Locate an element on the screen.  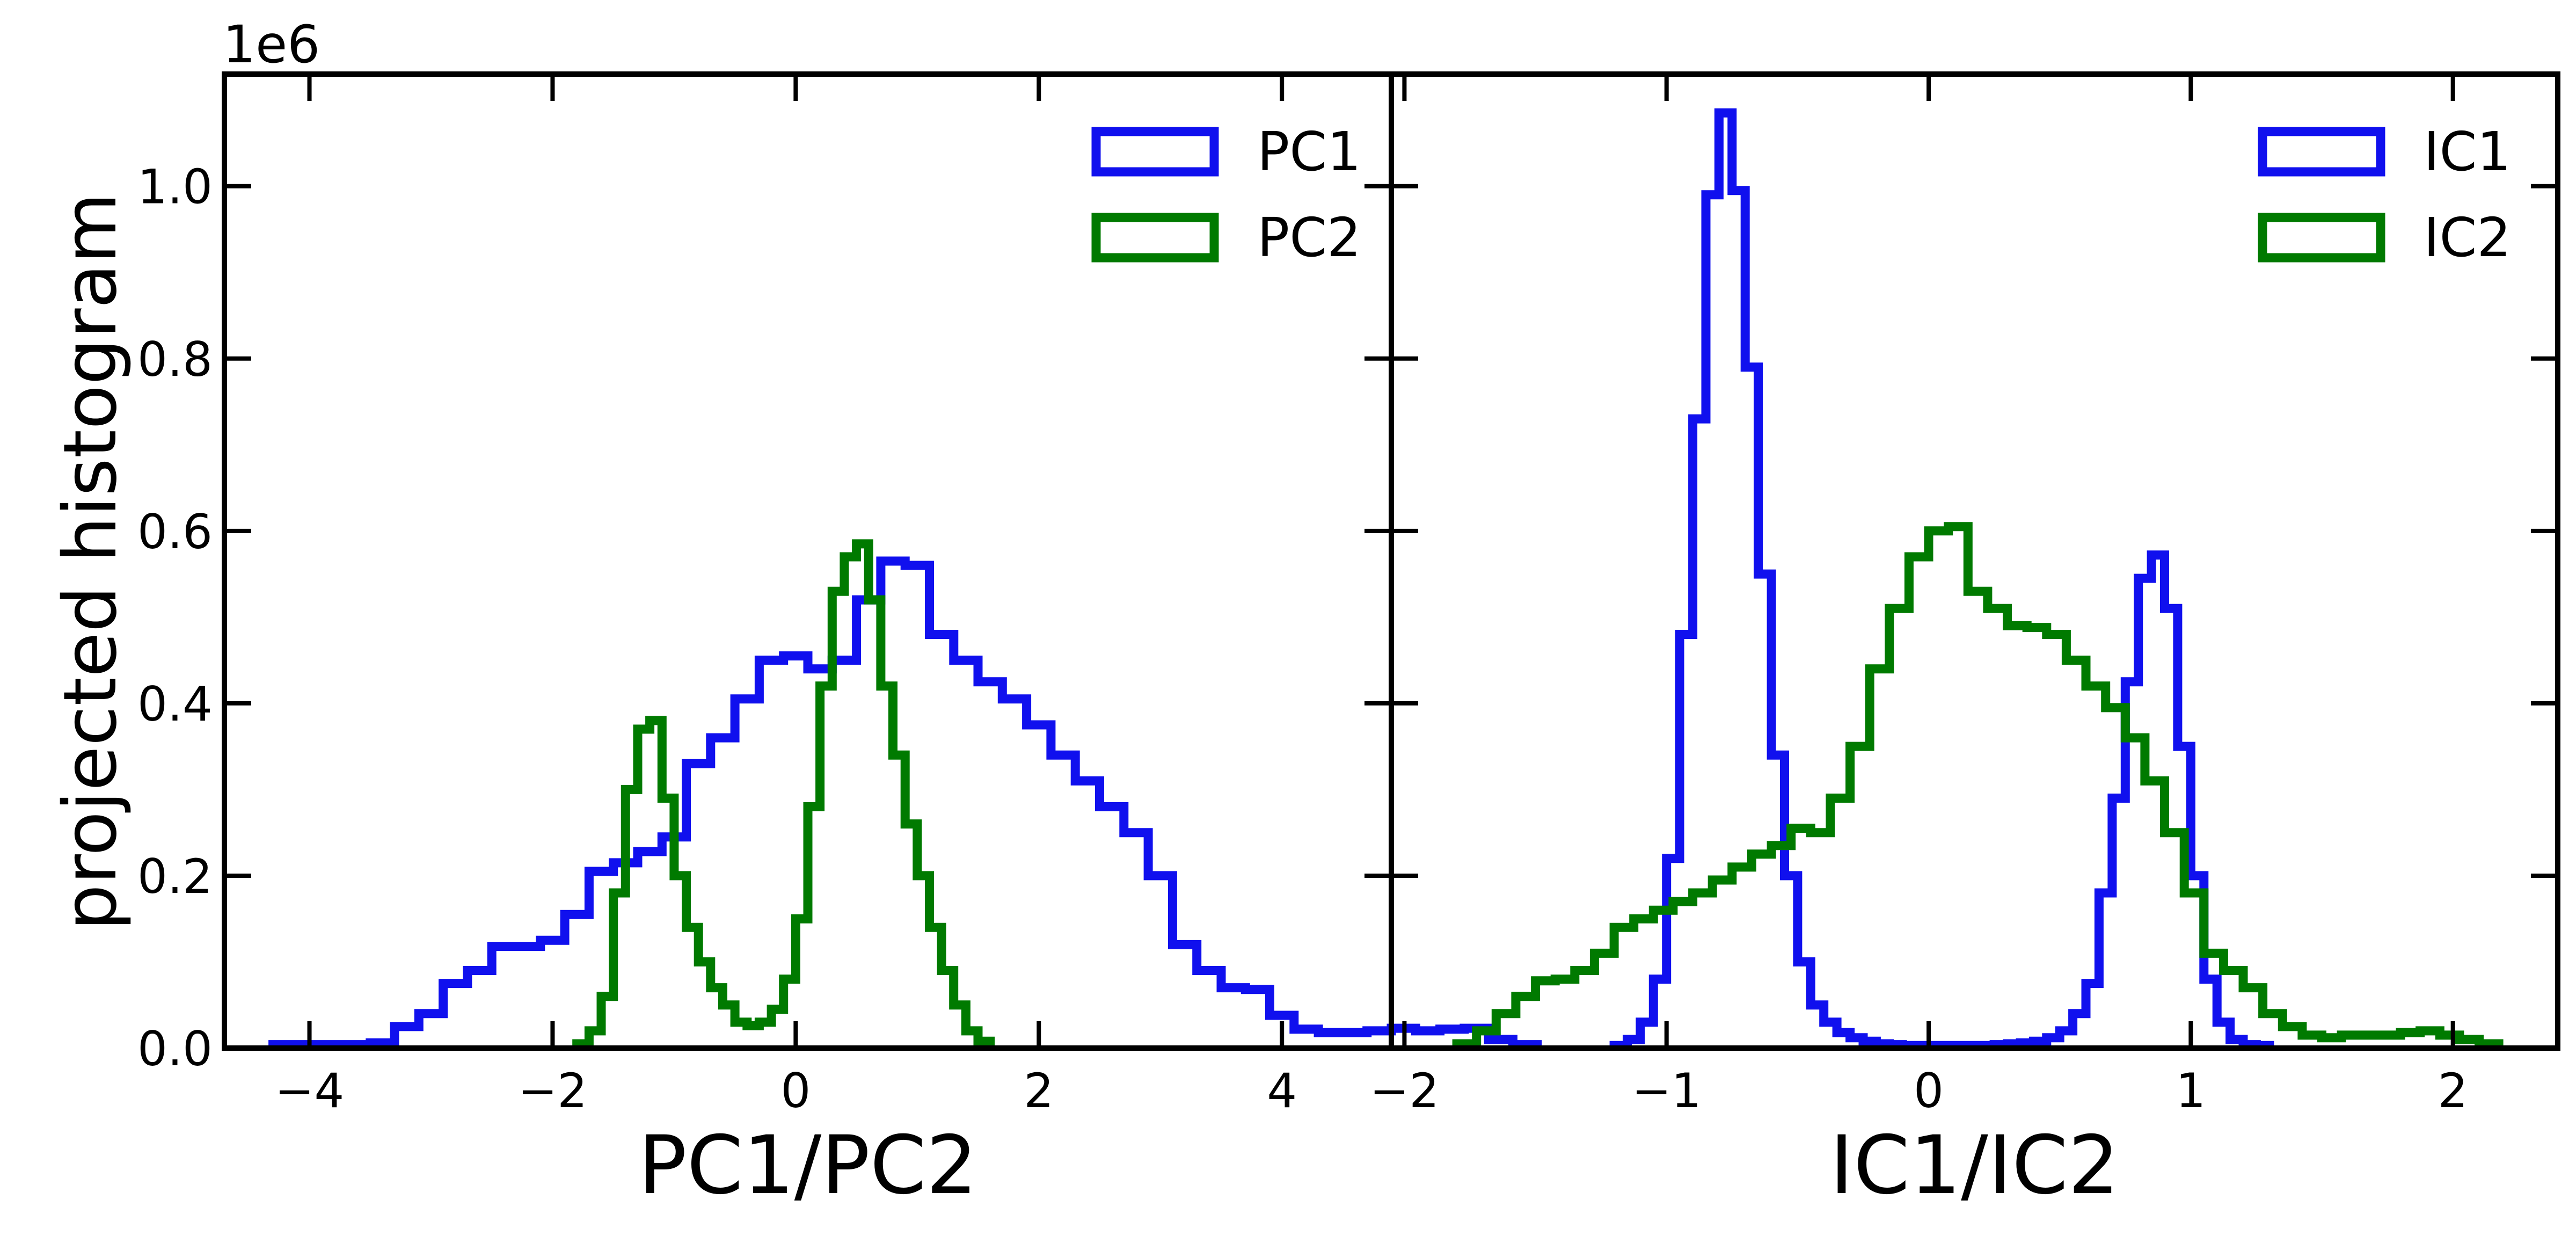
x-axis-label: IC1/IC2 is located at coordinates (1974, 1165).